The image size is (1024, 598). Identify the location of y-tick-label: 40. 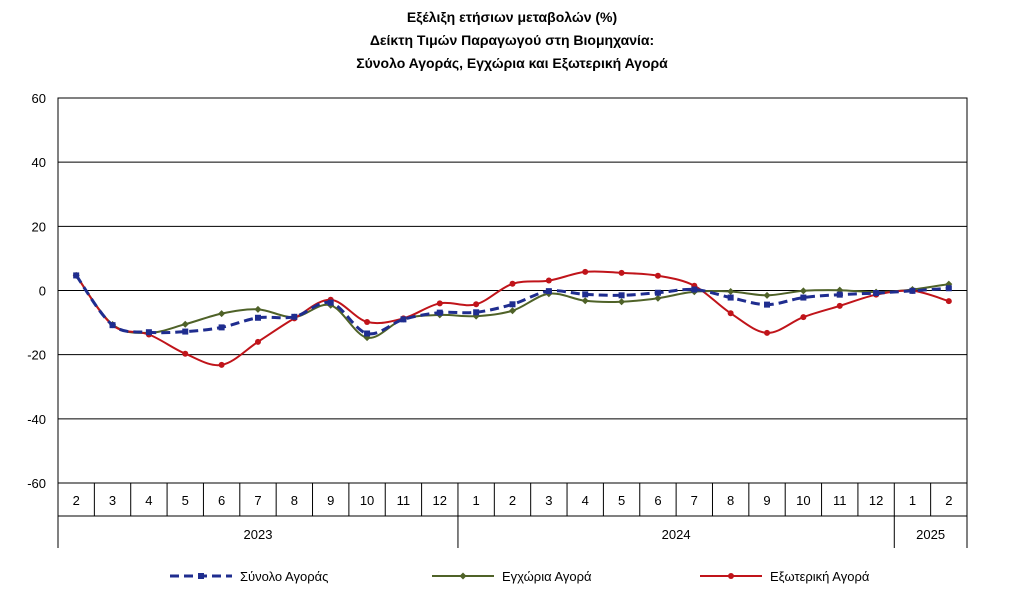
(39, 162).